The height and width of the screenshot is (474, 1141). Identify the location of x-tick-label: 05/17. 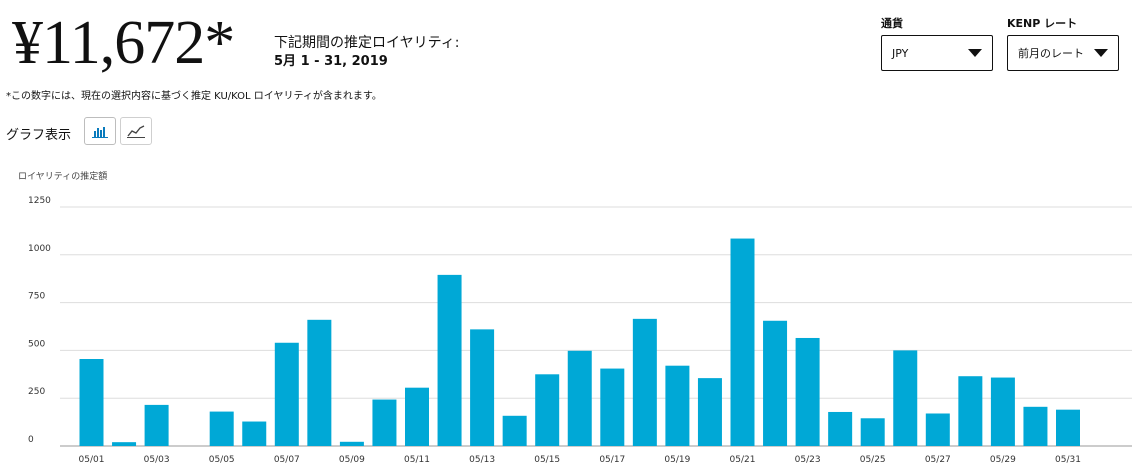
(612, 460).